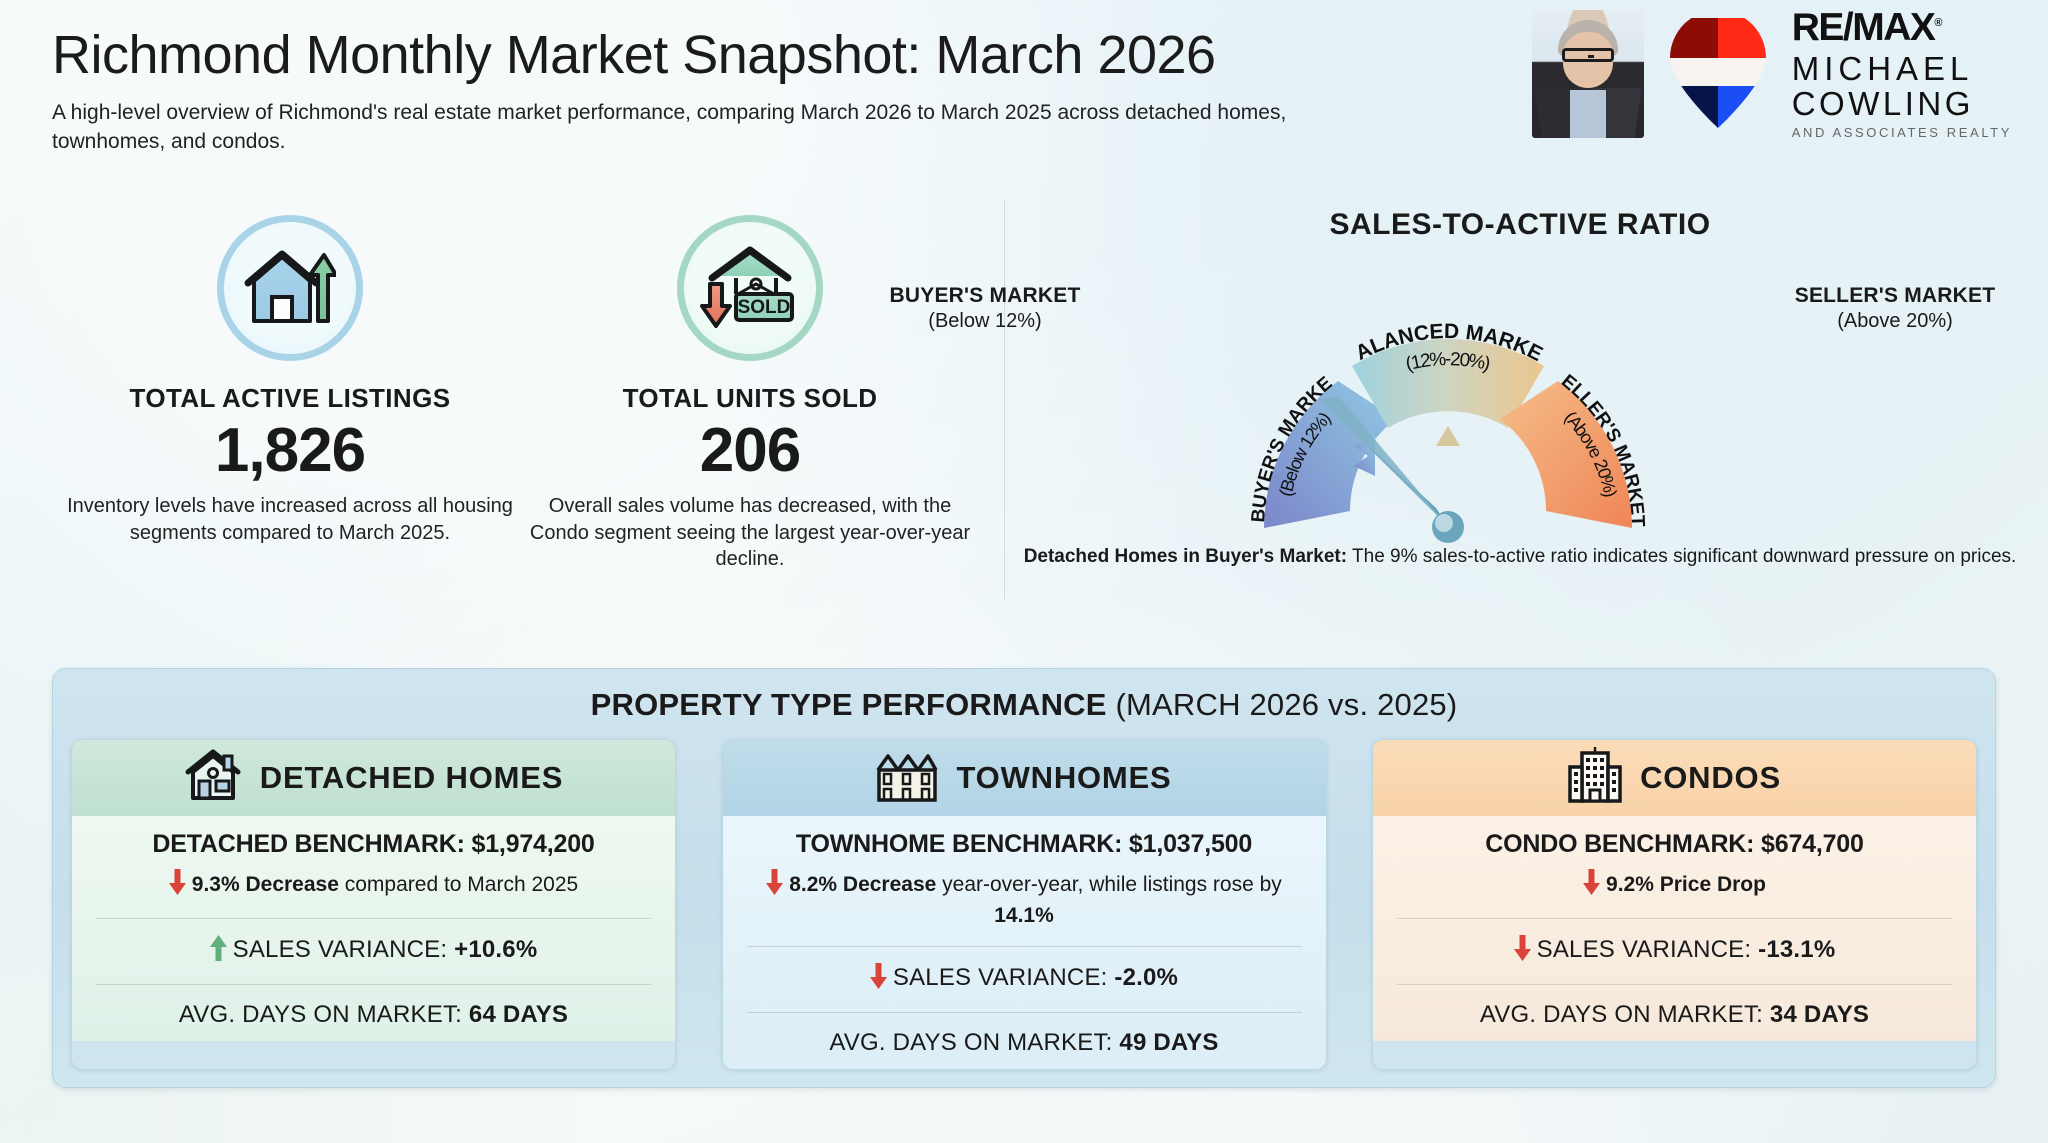 The width and height of the screenshot is (2048, 1143). What do you see at coordinates (1146, 977) in the screenshot?
I see `sales-variance-value: -2.0%` at bounding box center [1146, 977].